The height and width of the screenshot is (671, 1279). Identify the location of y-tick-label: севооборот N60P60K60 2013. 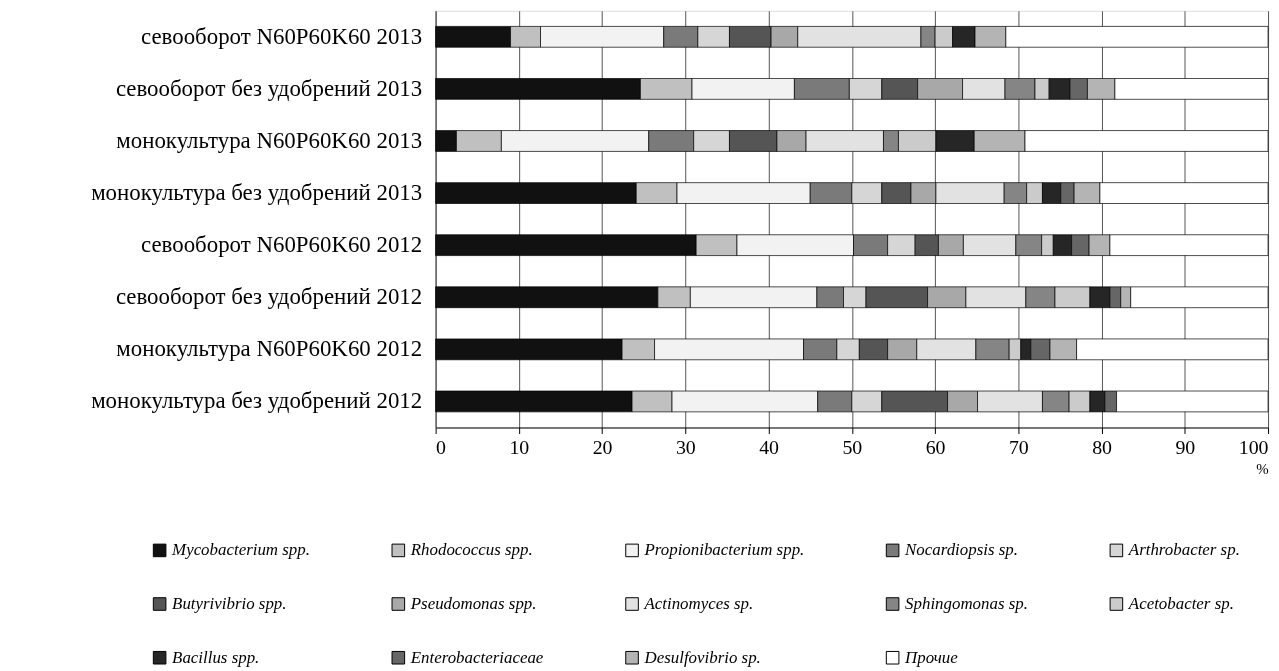
(282, 36).